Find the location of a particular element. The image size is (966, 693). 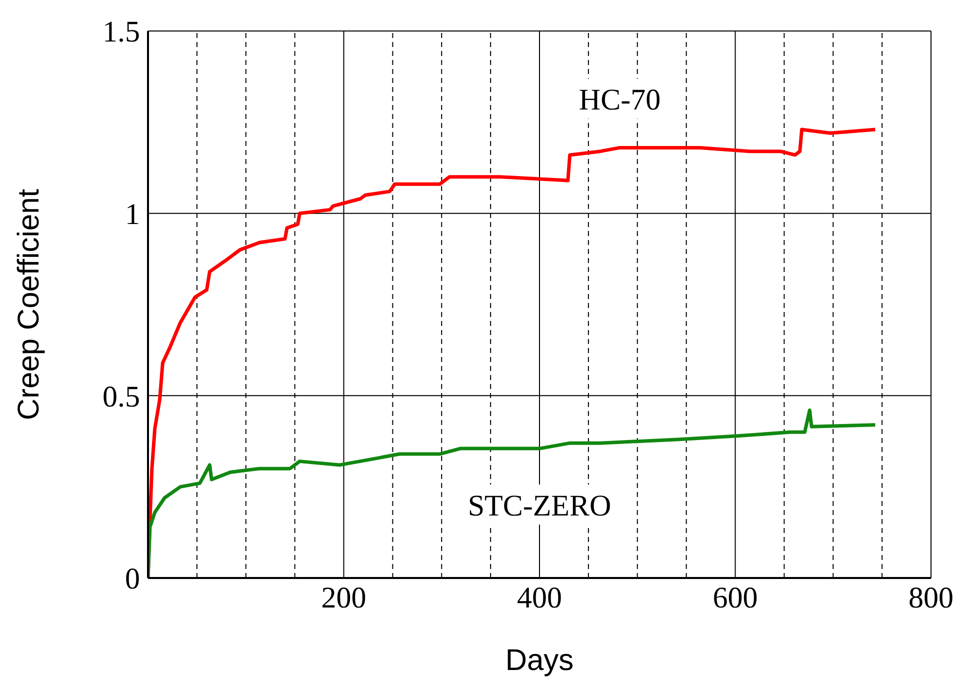

series-label: STC-ZERO is located at coordinates (540, 505).